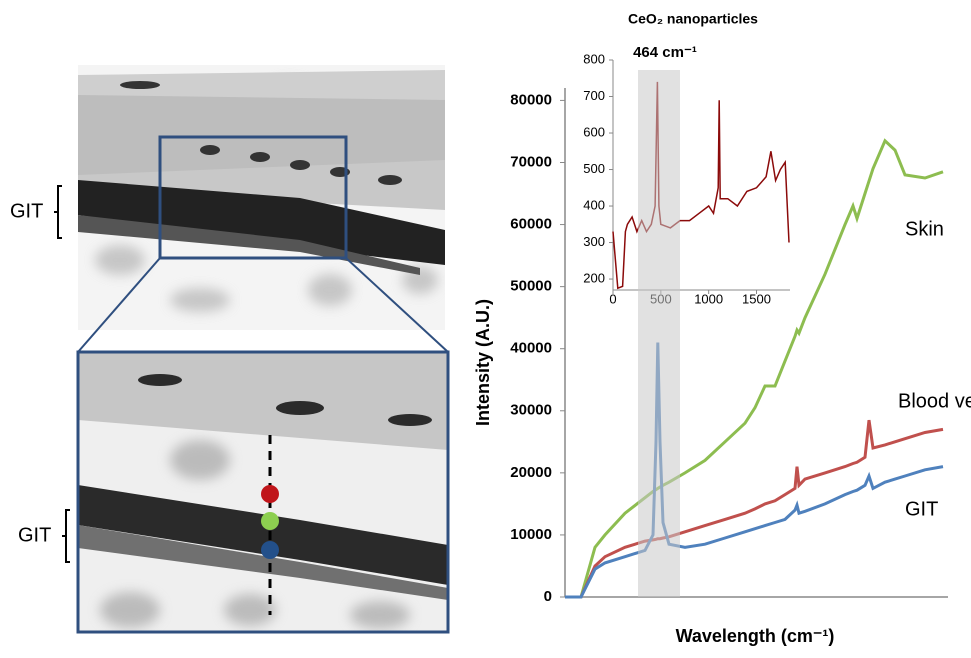 This screenshot has height=658, width=971. What do you see at coordinates (270, 494) in the screenshot?
I see `point-blood` at bounding box center [270, 494].